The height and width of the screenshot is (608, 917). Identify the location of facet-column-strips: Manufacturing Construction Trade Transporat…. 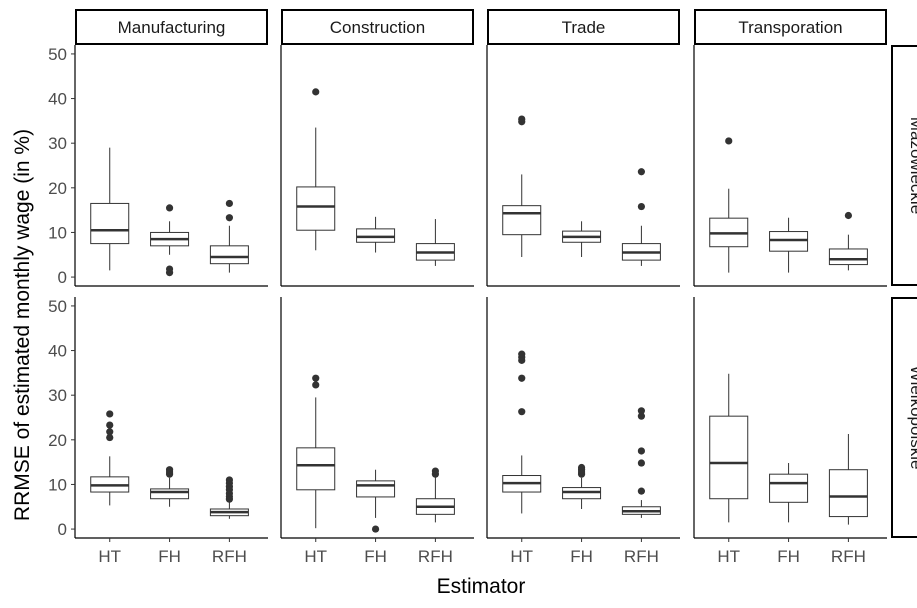
(481, 27).